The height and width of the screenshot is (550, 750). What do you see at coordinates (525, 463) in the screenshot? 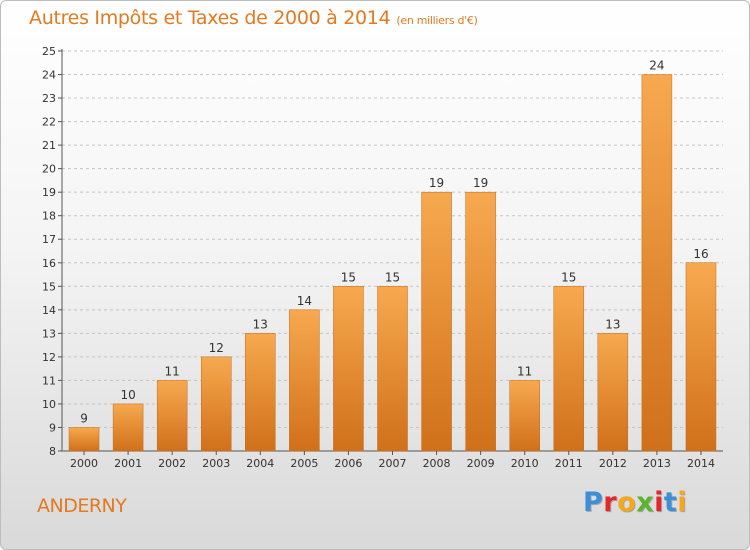
I see `x-tick-label-2010: 2010` at bounding box center [525, 463].